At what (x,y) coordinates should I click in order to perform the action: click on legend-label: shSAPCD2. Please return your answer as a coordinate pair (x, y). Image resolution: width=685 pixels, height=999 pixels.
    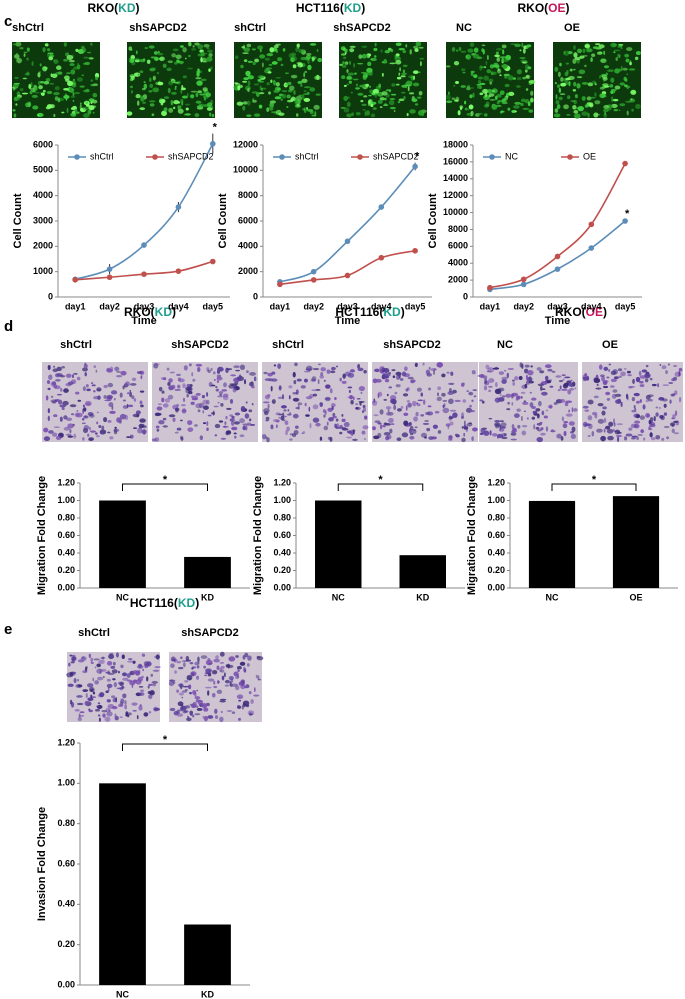
    Looking at the image, I should click on (396, 156).